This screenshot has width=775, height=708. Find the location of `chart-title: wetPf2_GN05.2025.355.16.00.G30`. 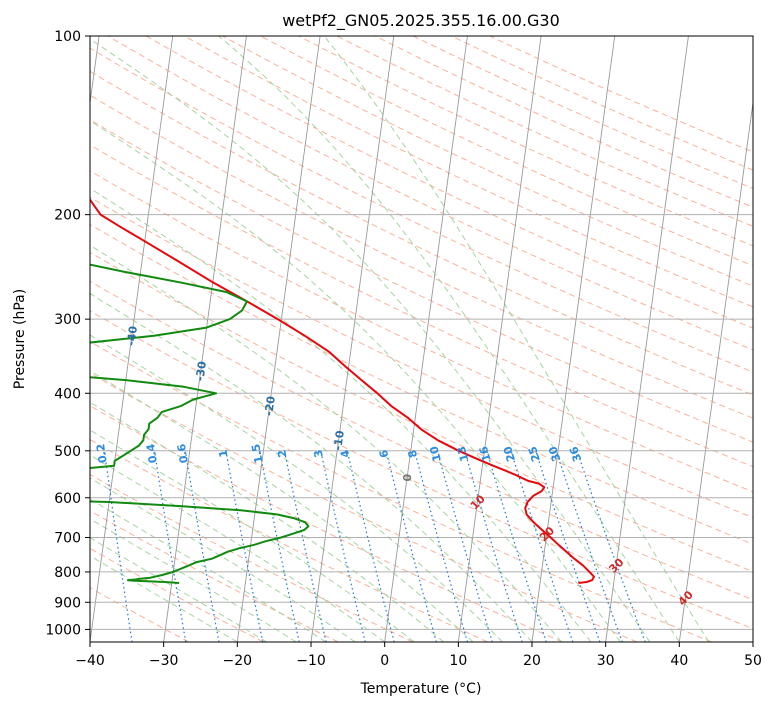

chart-title: wetPf2_GN05.2025.355.16.00.G30 is located at coordinates (421, 21).